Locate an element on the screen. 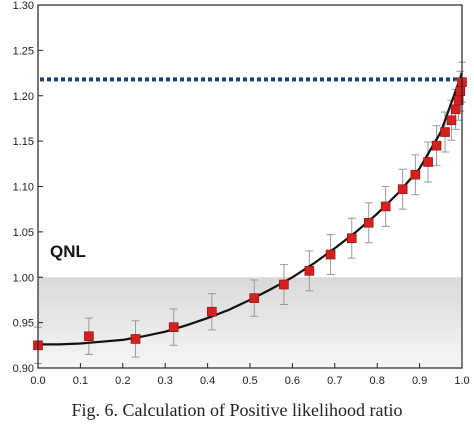  y-tick-label: 1.20 is located at coordinates (23, 97).